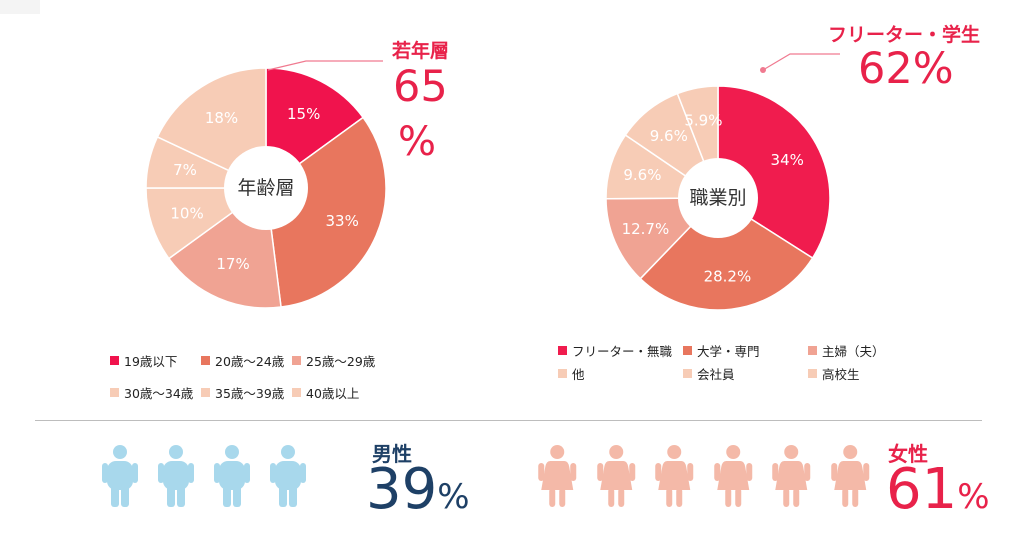  I want to click on slice-label: 28.2%, so click(728, 276).